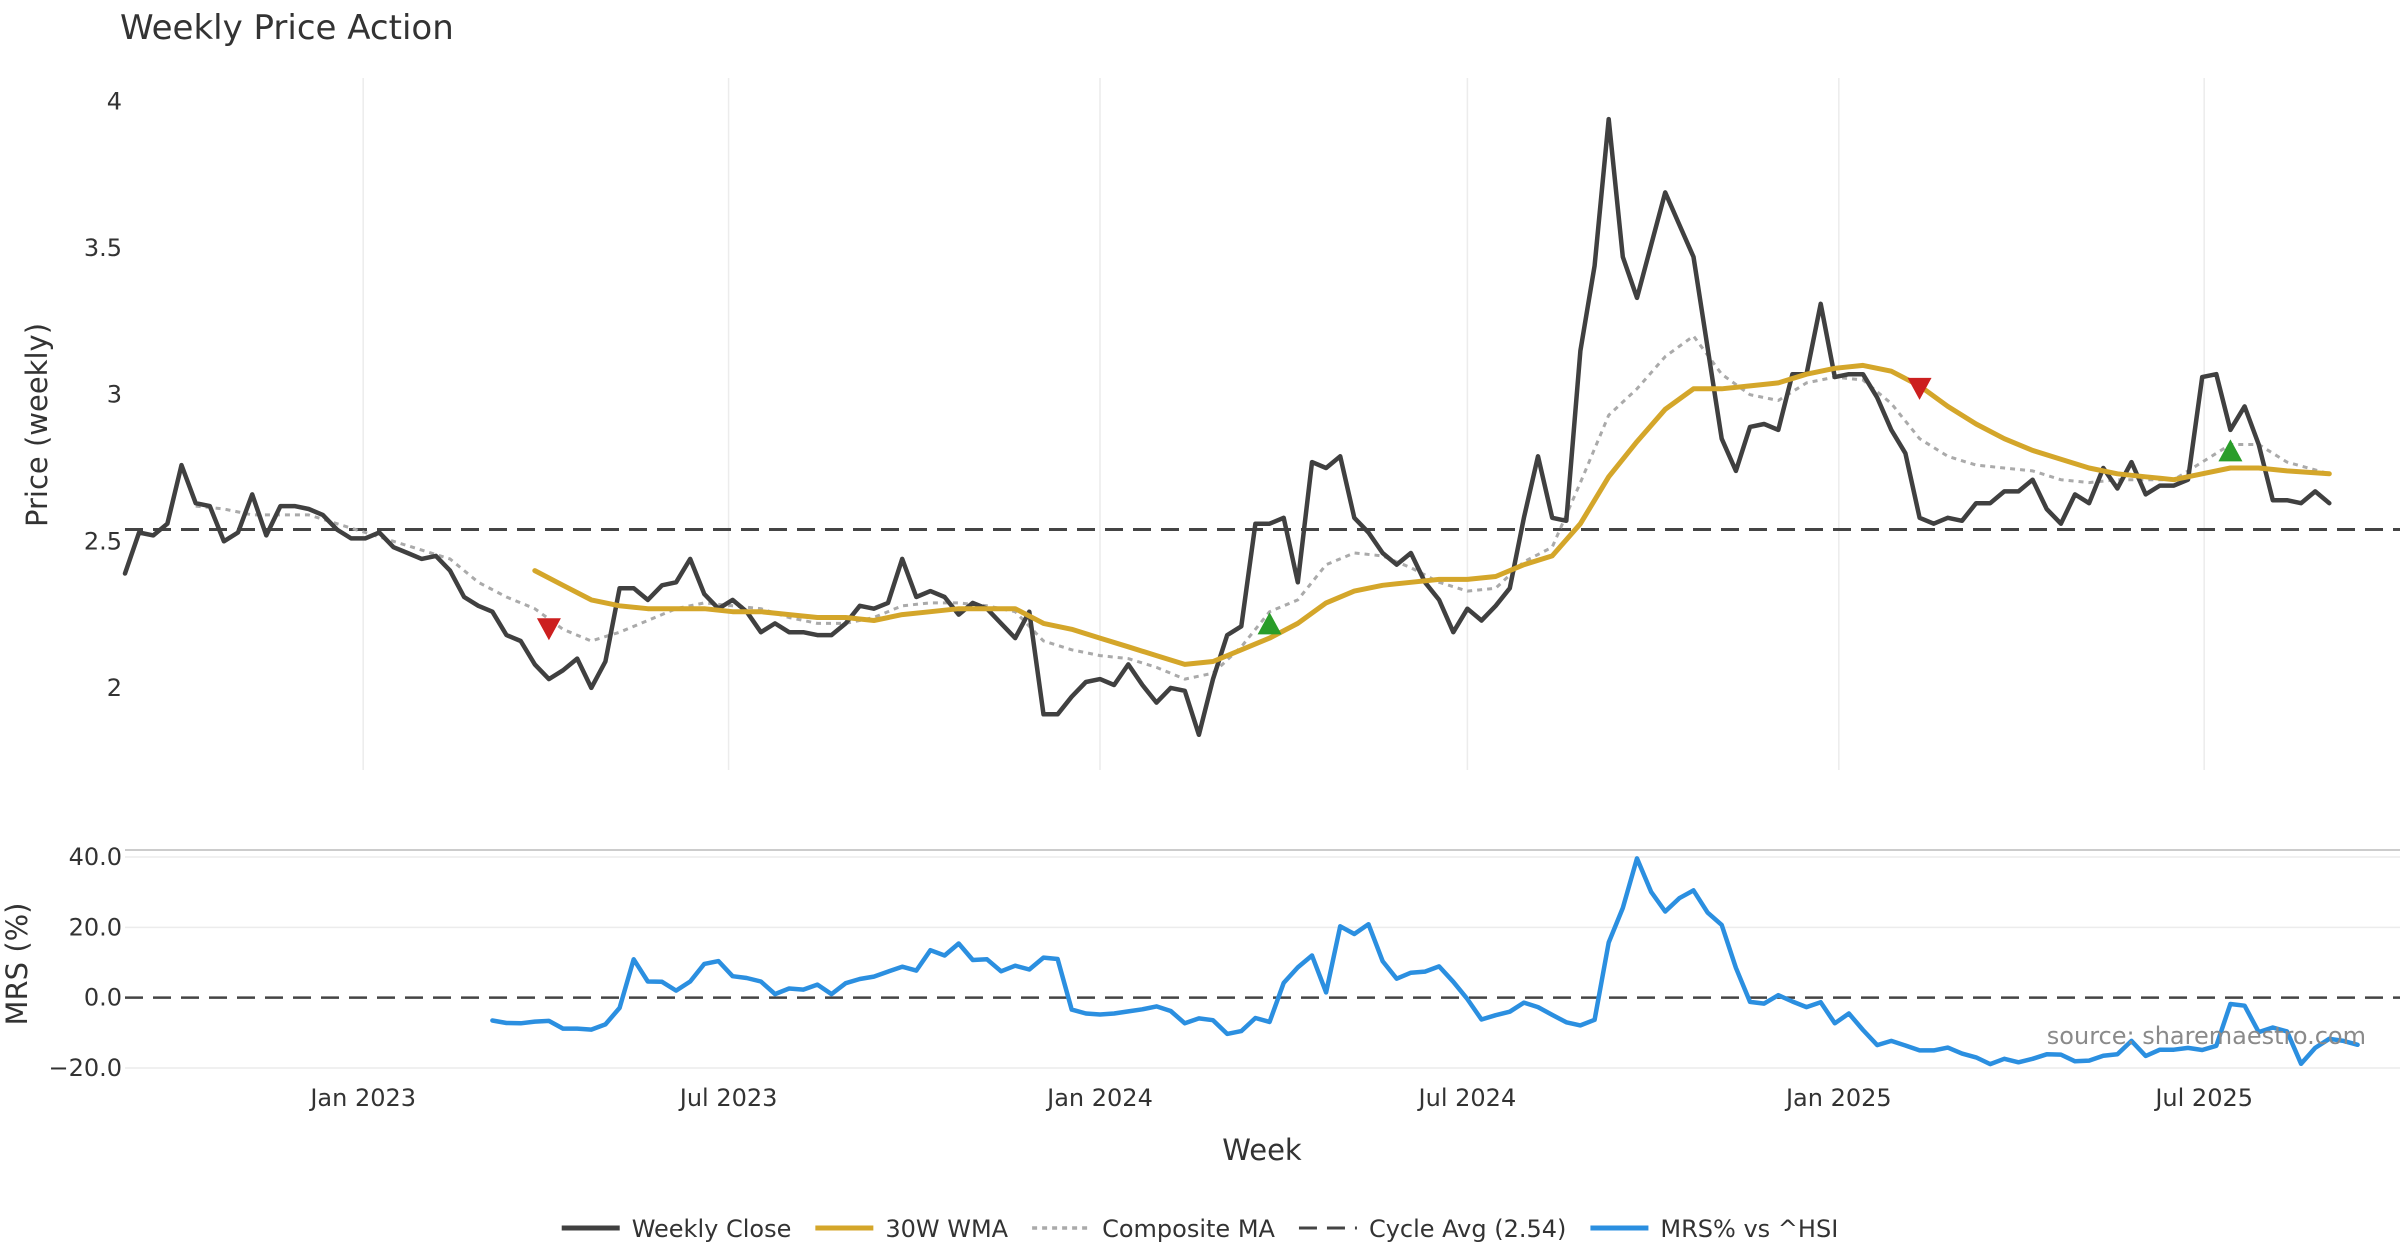 This screenshot has width=2400, height=1260. Describe the element at coordinates (712, 1229) in the screenshot. I see `legend-label-weekly-close: Weekly Close` at that location.